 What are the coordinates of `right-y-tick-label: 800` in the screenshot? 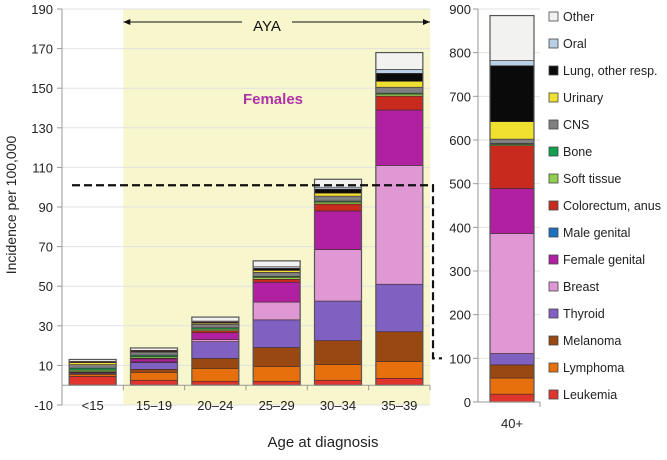 It's located at (460, 53).